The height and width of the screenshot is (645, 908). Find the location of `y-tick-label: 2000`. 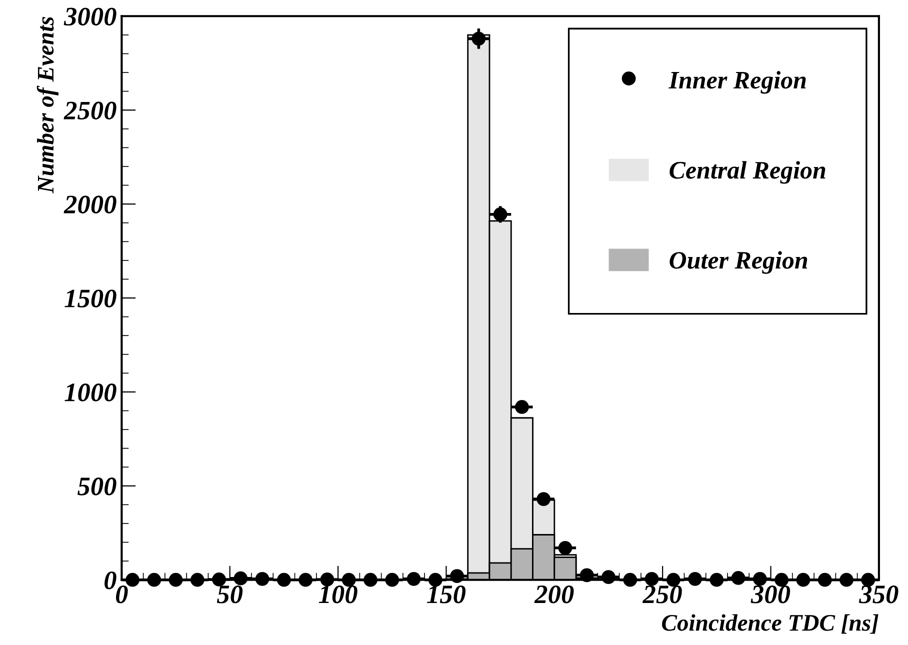

y-tick-label: 2000 is located at coordinates (90, 205).